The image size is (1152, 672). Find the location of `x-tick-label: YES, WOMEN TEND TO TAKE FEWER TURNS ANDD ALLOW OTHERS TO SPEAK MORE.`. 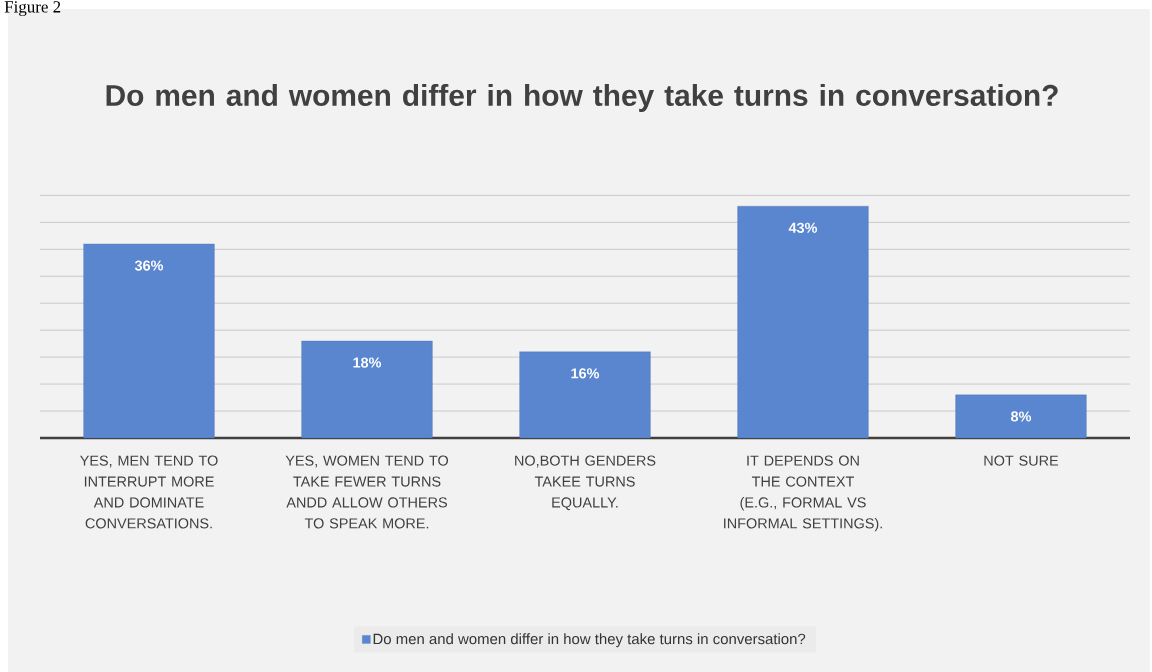

x-tick-label: YES, WOMEN TEND TO TAKE FEWER TURNS ANDD ALLOW OTHERS TO SPEAK MORE. is located at coordinates (367, 492).